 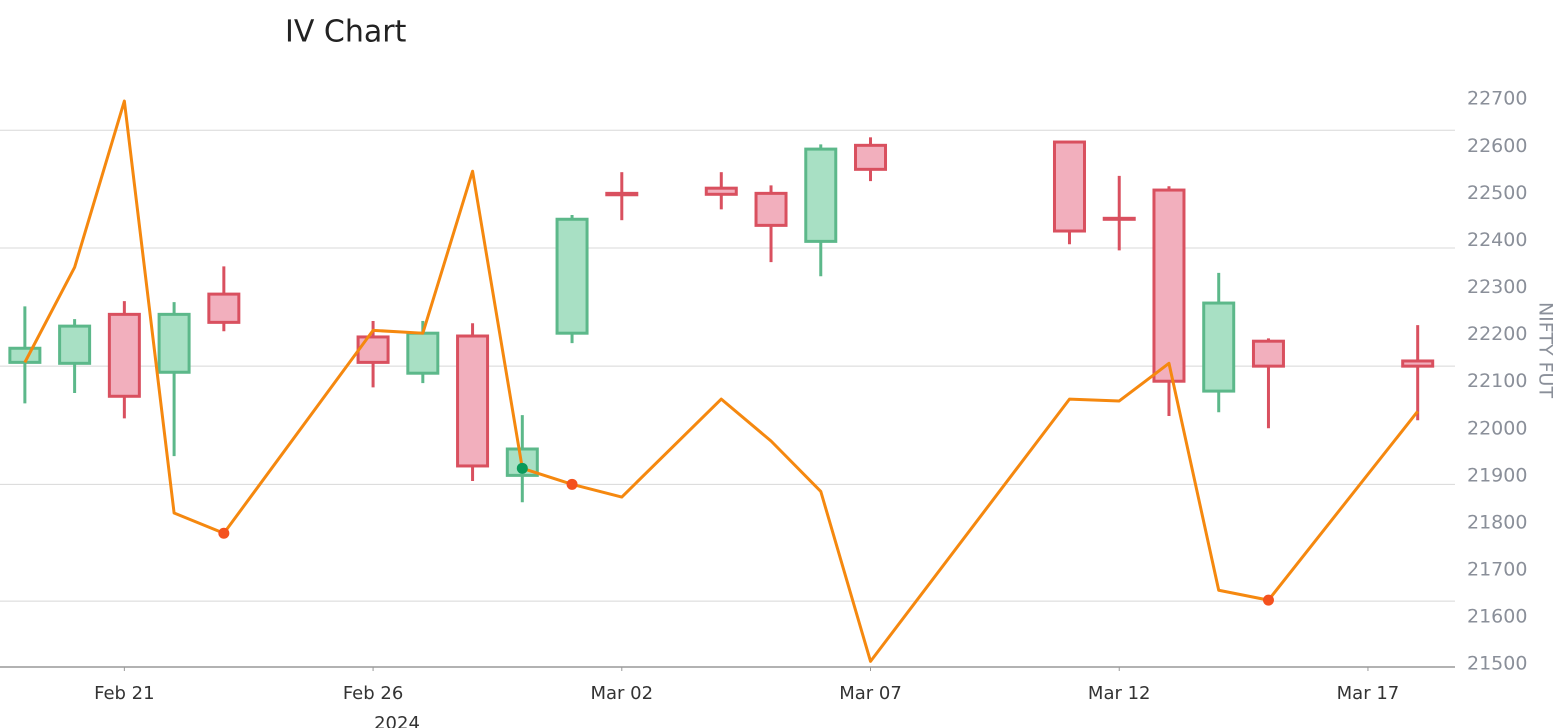 What do you see at coordinates (397, 720) in the screenshot?
I see `x-year-label: 2024` at bounding box center [397, 720].